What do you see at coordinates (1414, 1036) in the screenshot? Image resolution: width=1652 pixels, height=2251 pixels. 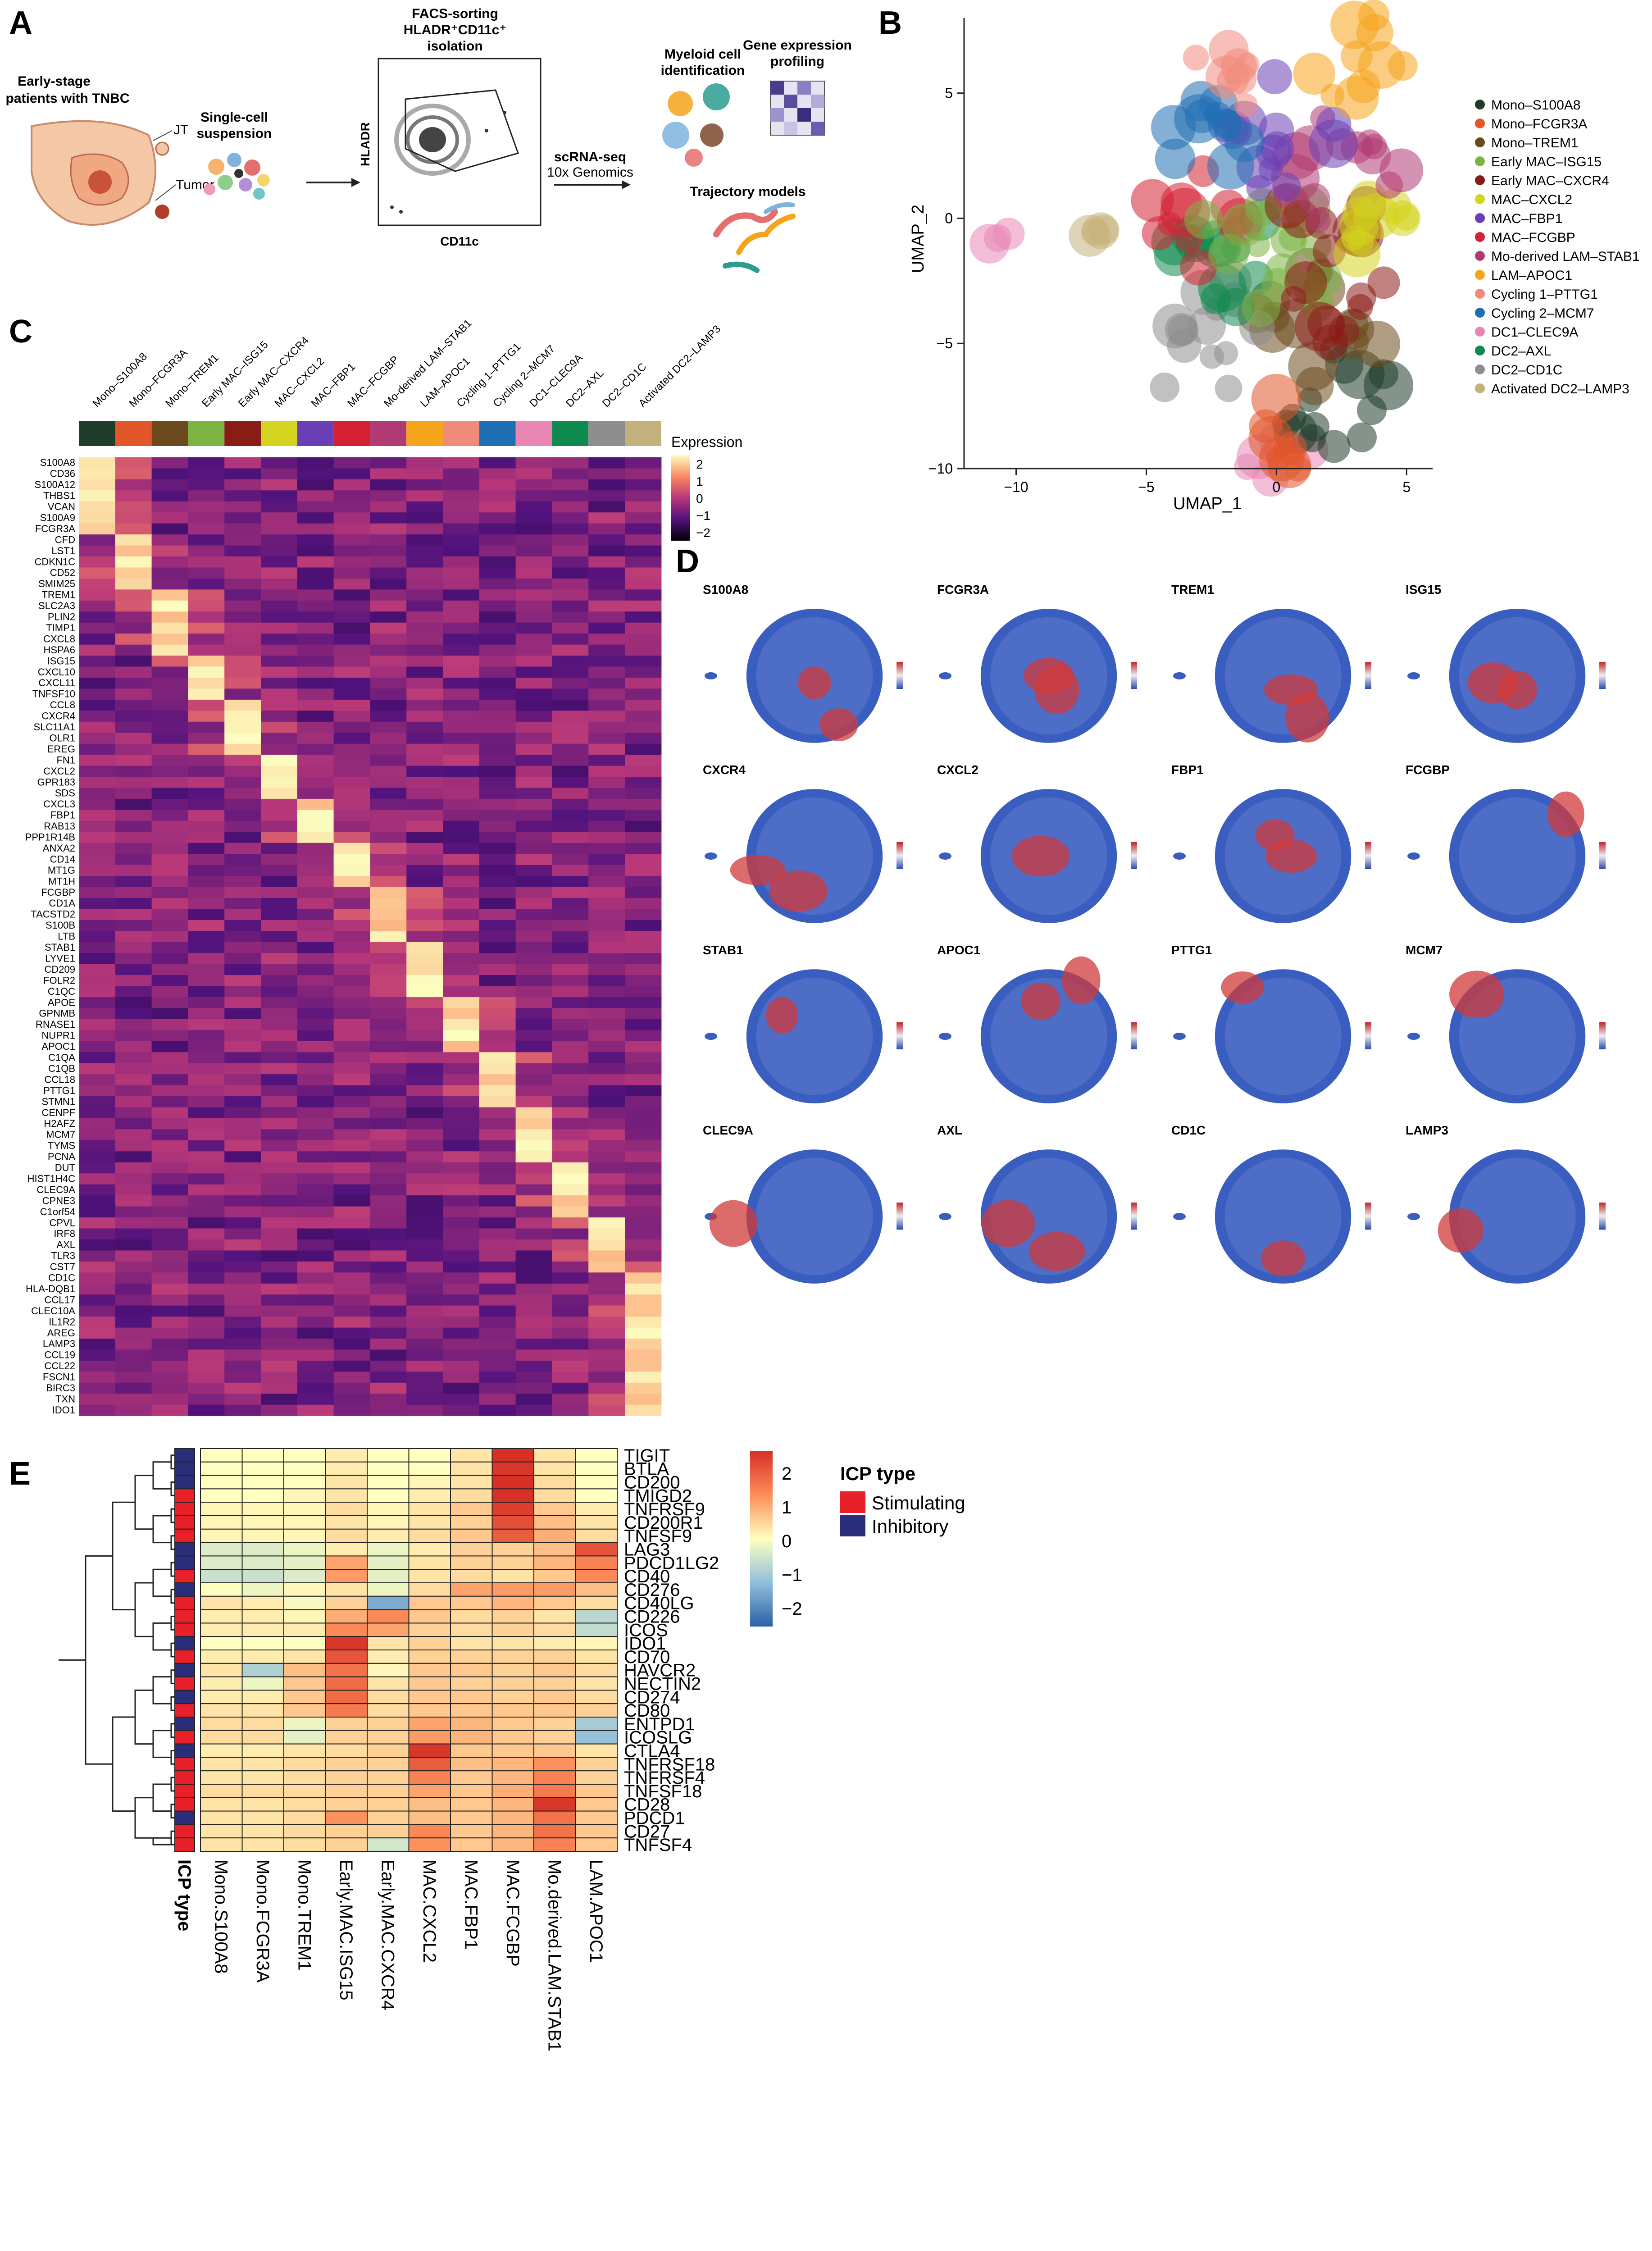 I see `feature-plot-dc1-spot` at bounding box center [1414, 1036].